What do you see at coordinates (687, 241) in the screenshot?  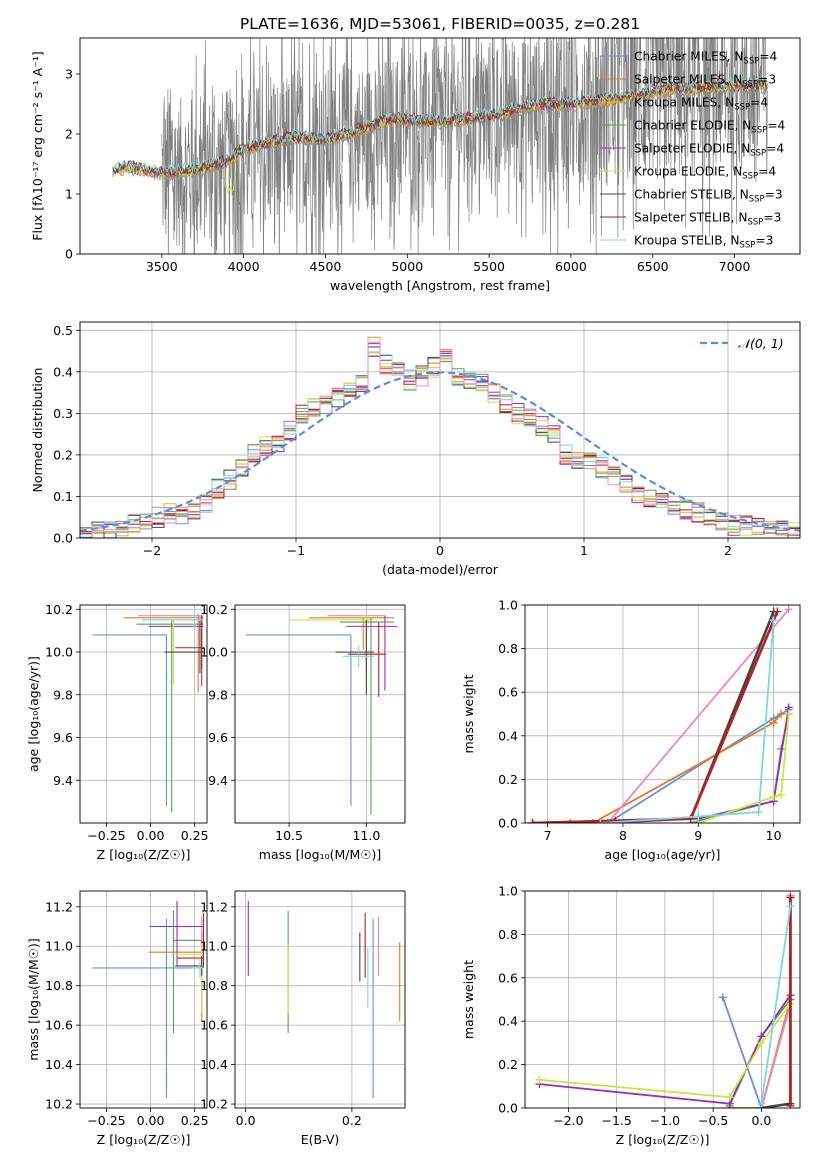 I see `legend-label: Kroupa STELIB, N` at bounding box center [687, 241].